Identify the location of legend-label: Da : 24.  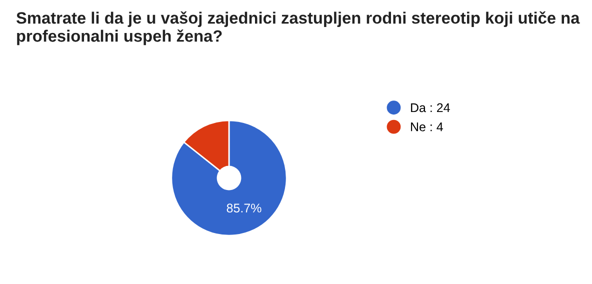
(430, 107).